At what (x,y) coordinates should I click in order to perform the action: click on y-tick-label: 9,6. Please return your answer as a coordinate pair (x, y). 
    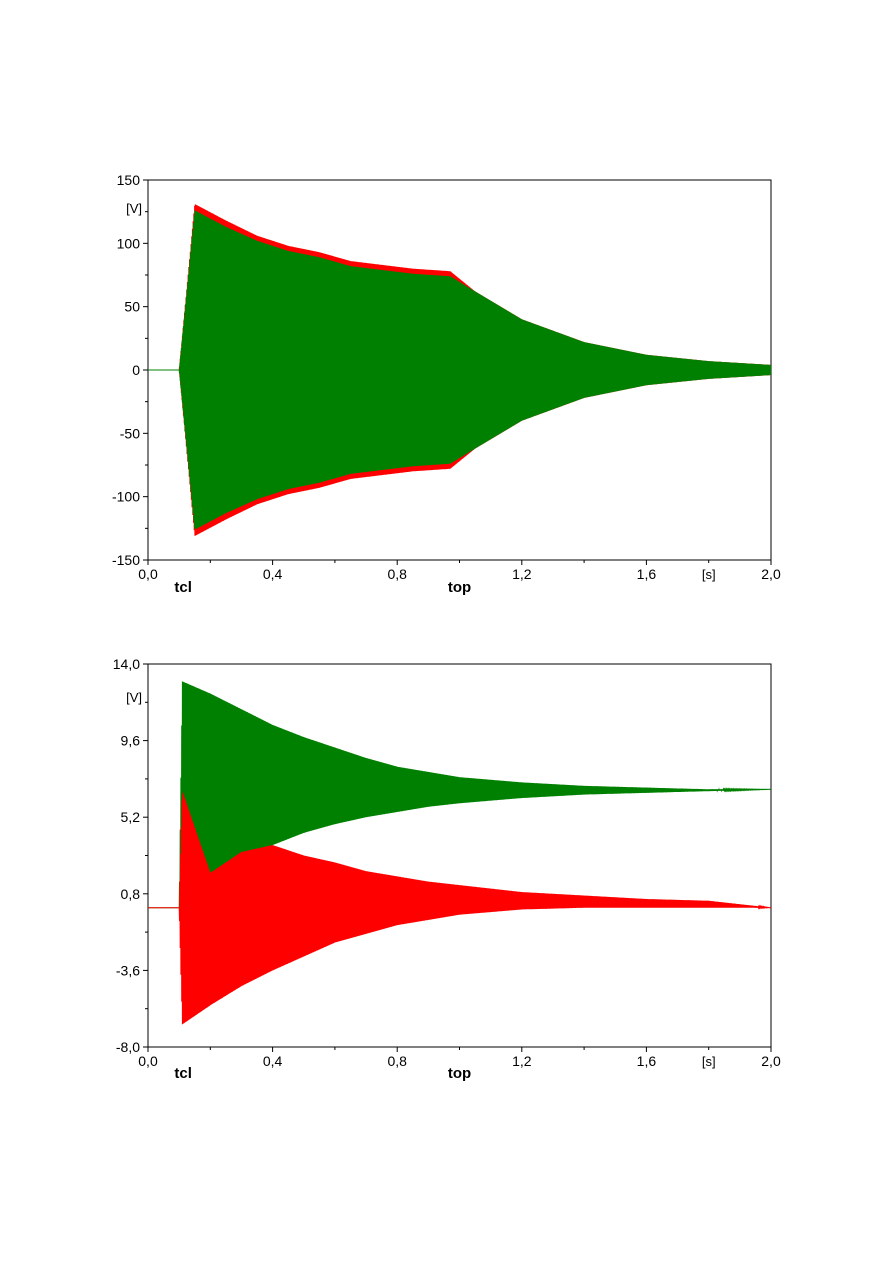
    Looking at the image, I should click on (131, 741).